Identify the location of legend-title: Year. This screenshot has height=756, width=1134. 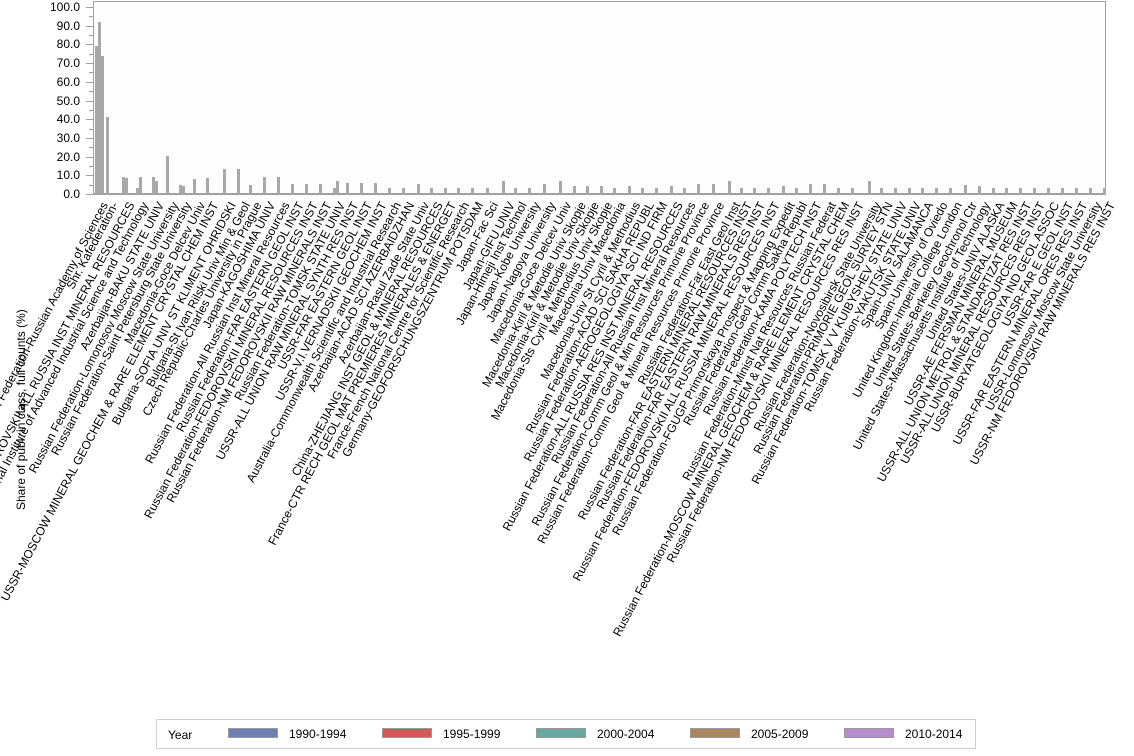
(180, 735).